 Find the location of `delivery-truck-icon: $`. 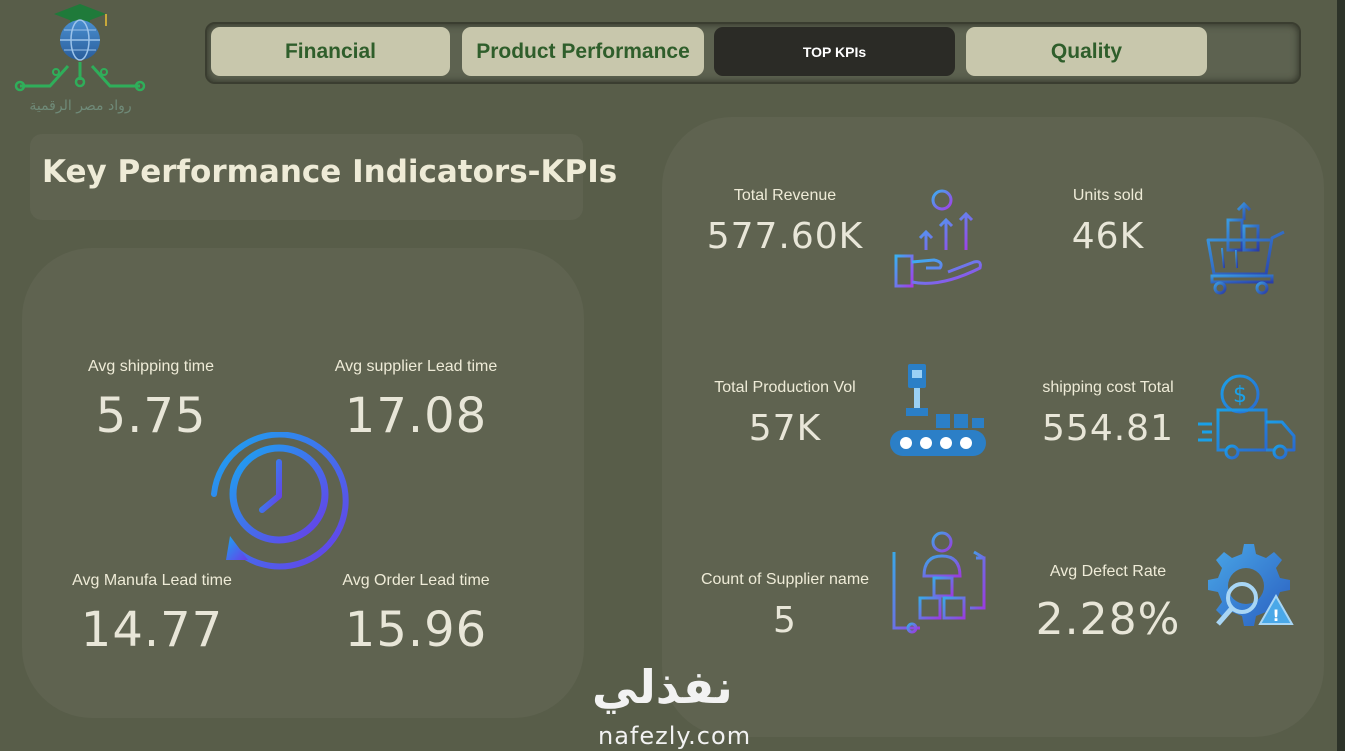

delivery-truck-icon: $ is located at coordinates (1247, 417).